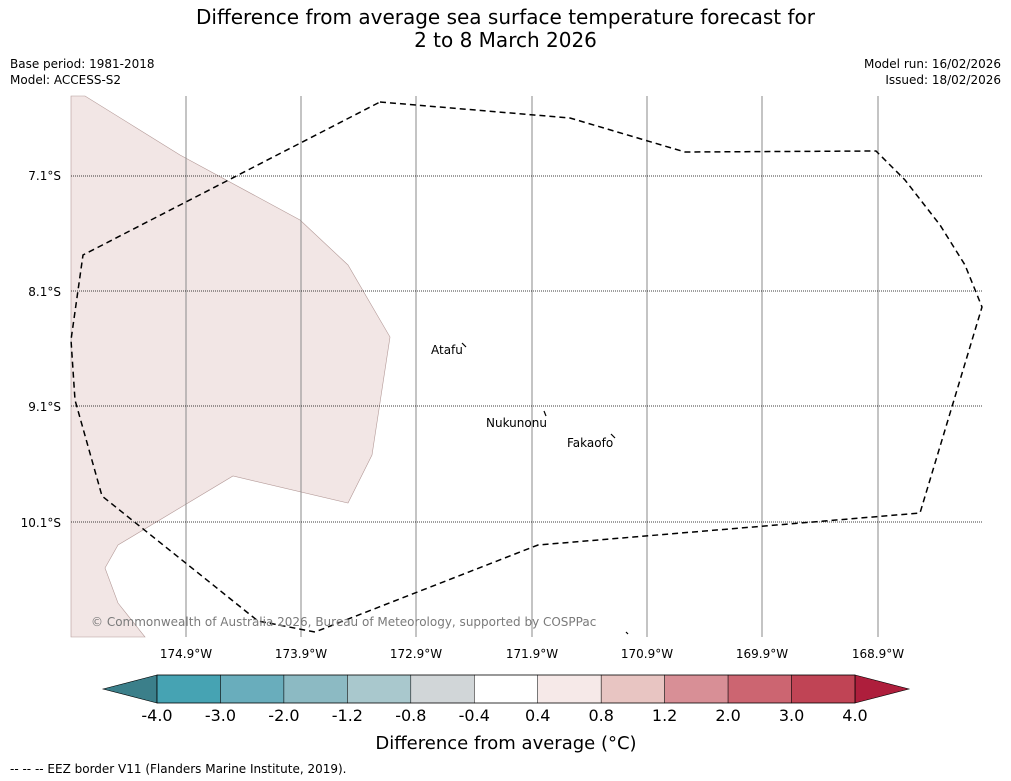 The image size is (1011, 781). What do you see at coordinates (943, 80) in the screenshot?
I see `issued-date: Issued: 18/02/2026` at bounding box center [943, 80].